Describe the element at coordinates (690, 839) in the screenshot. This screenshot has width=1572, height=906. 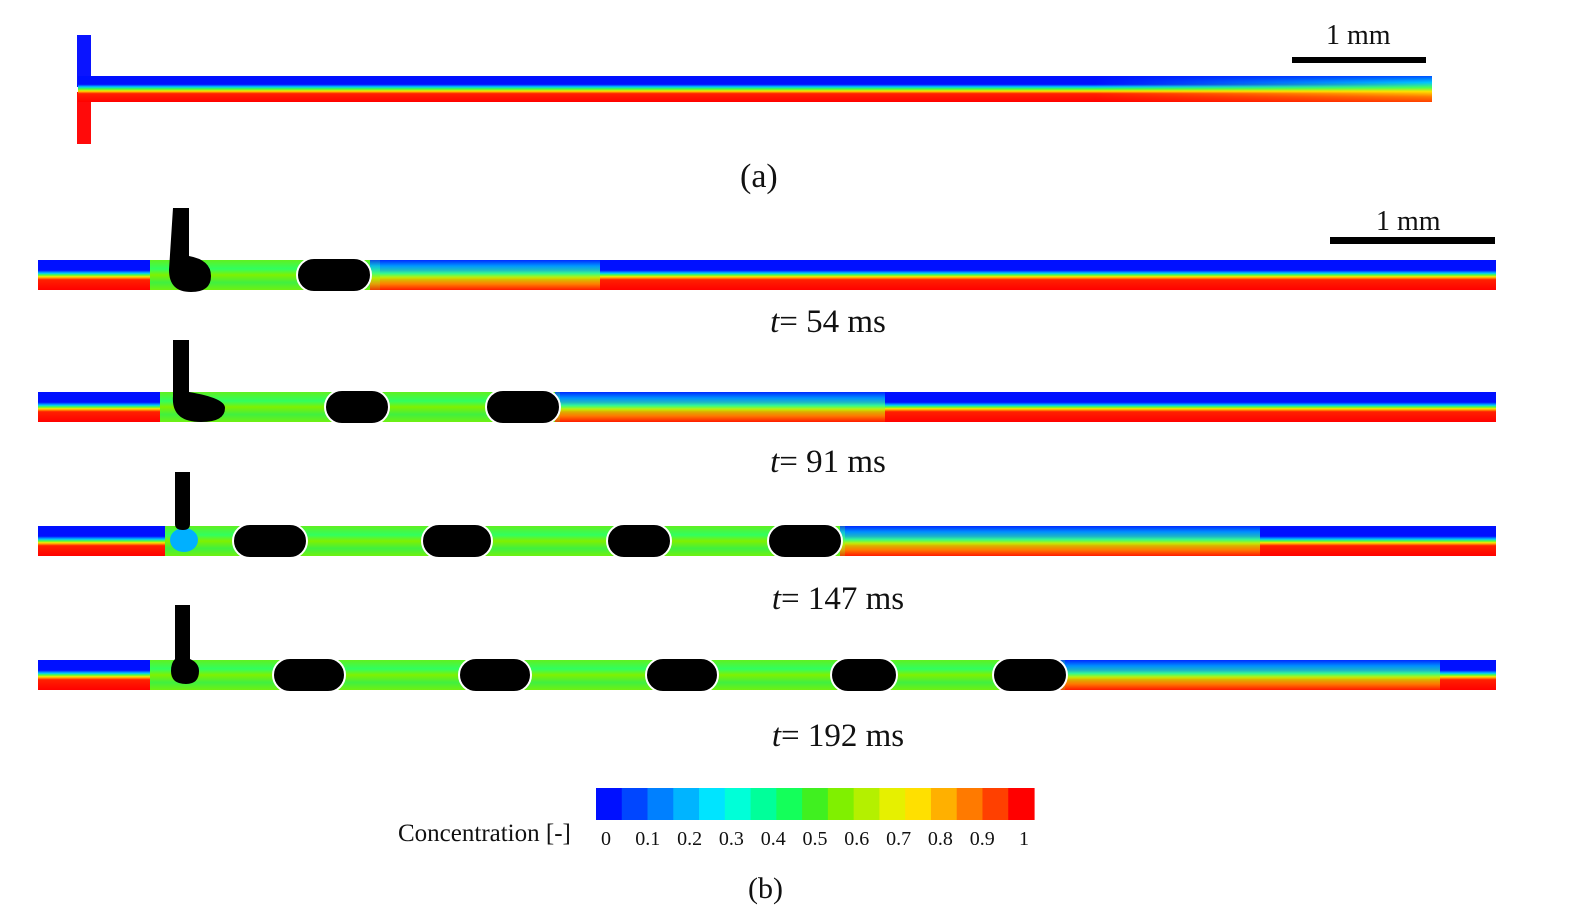
I see `colorbar-tick-label: 0.2` at that location.